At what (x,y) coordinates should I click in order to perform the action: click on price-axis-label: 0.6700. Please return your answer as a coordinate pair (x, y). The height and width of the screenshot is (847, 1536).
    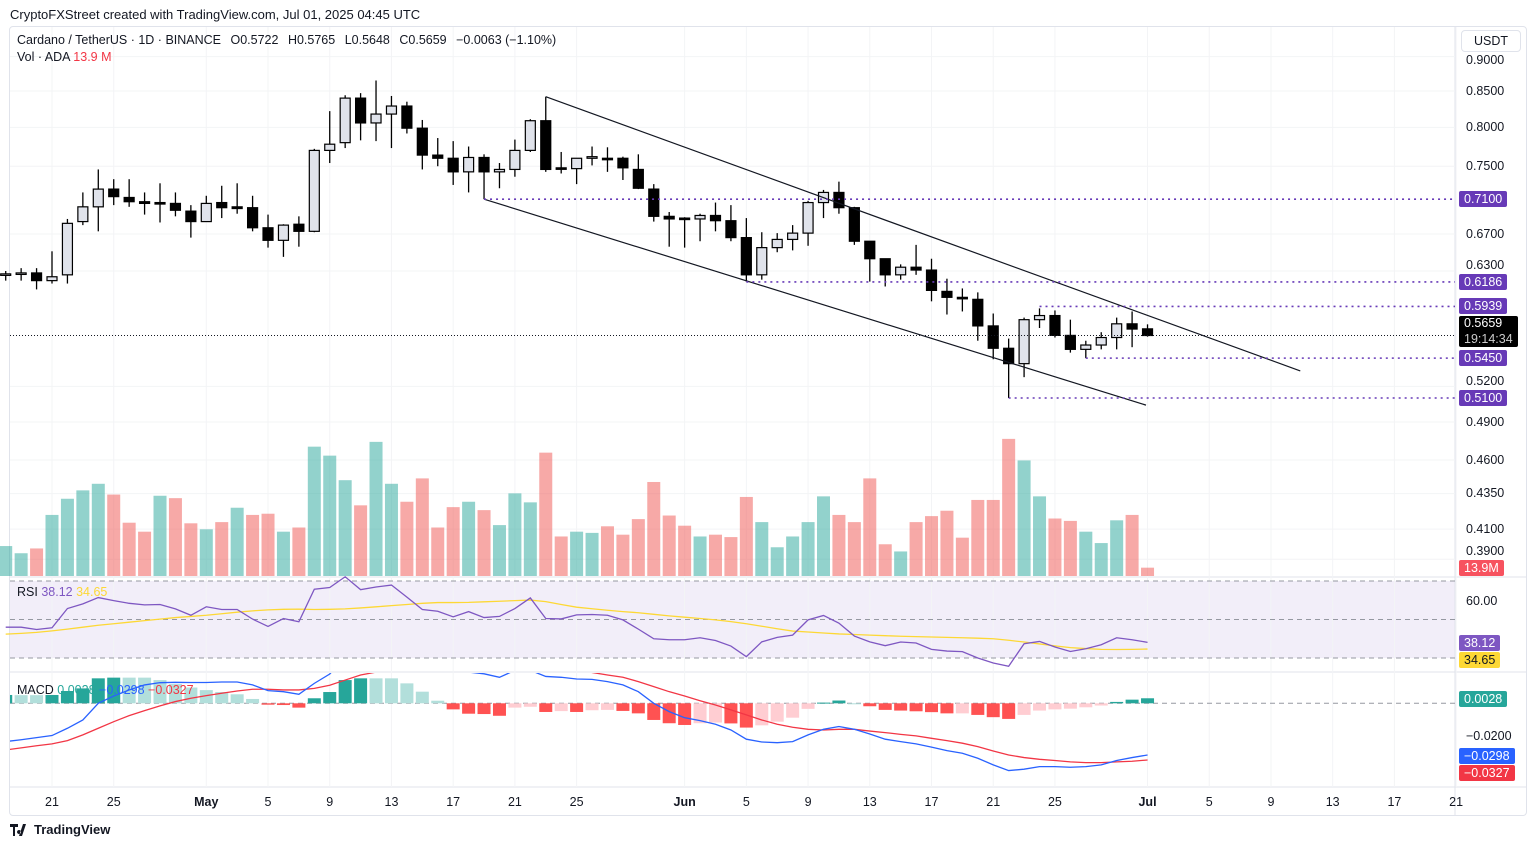
    Looking at the image, I should click on (1485, 233).